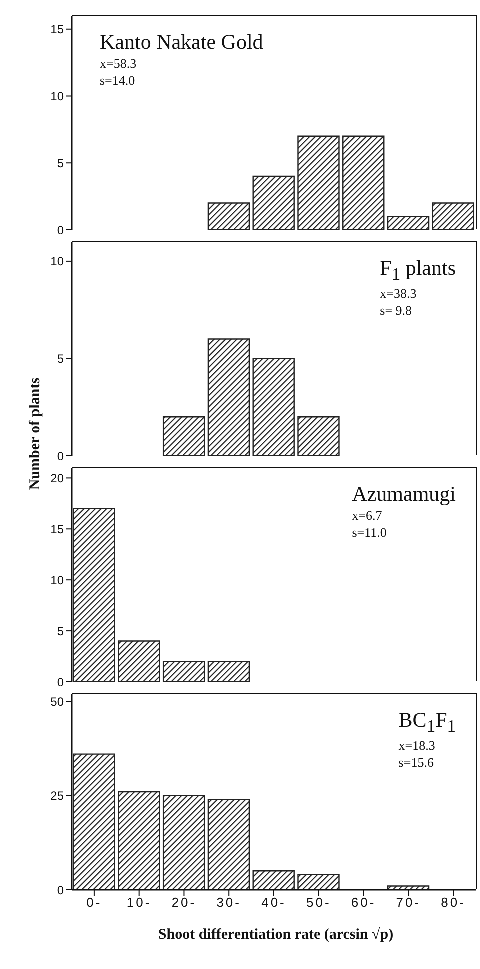 The height and width of the screenshot is (969, 480). Describe the element at coordinates (274, 902) in the screenshot. I see `x-tick-label: 40-` at that location.